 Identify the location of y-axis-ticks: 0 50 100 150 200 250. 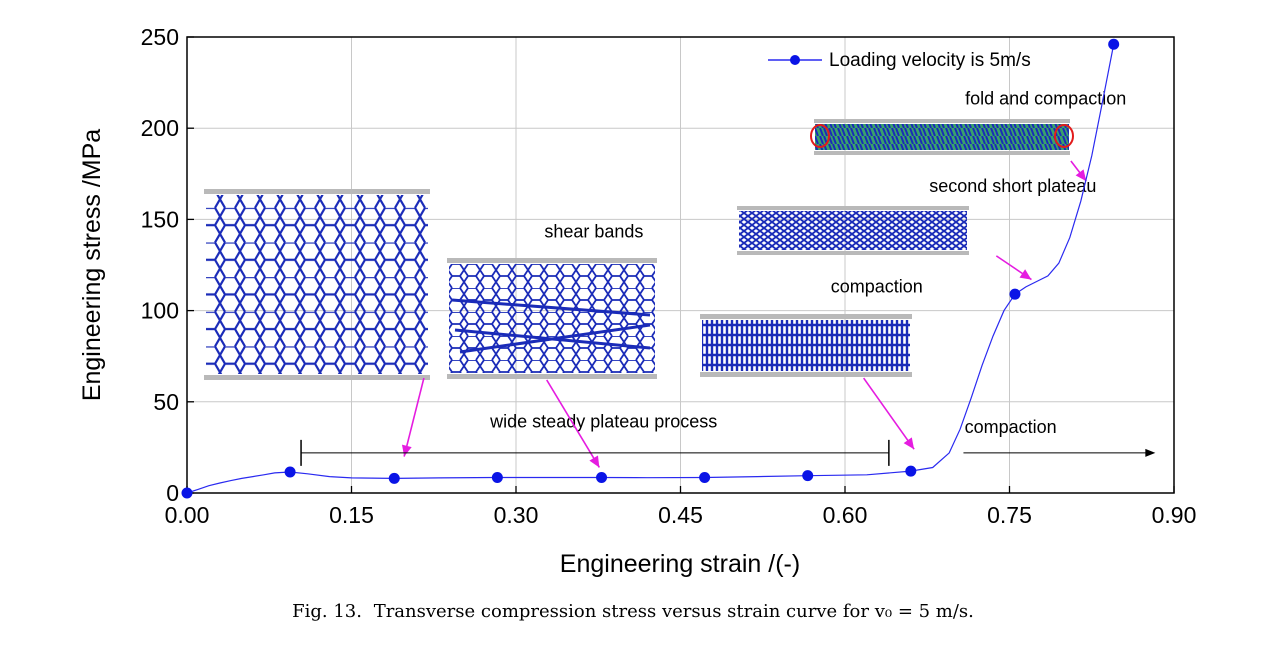
(167, 265).